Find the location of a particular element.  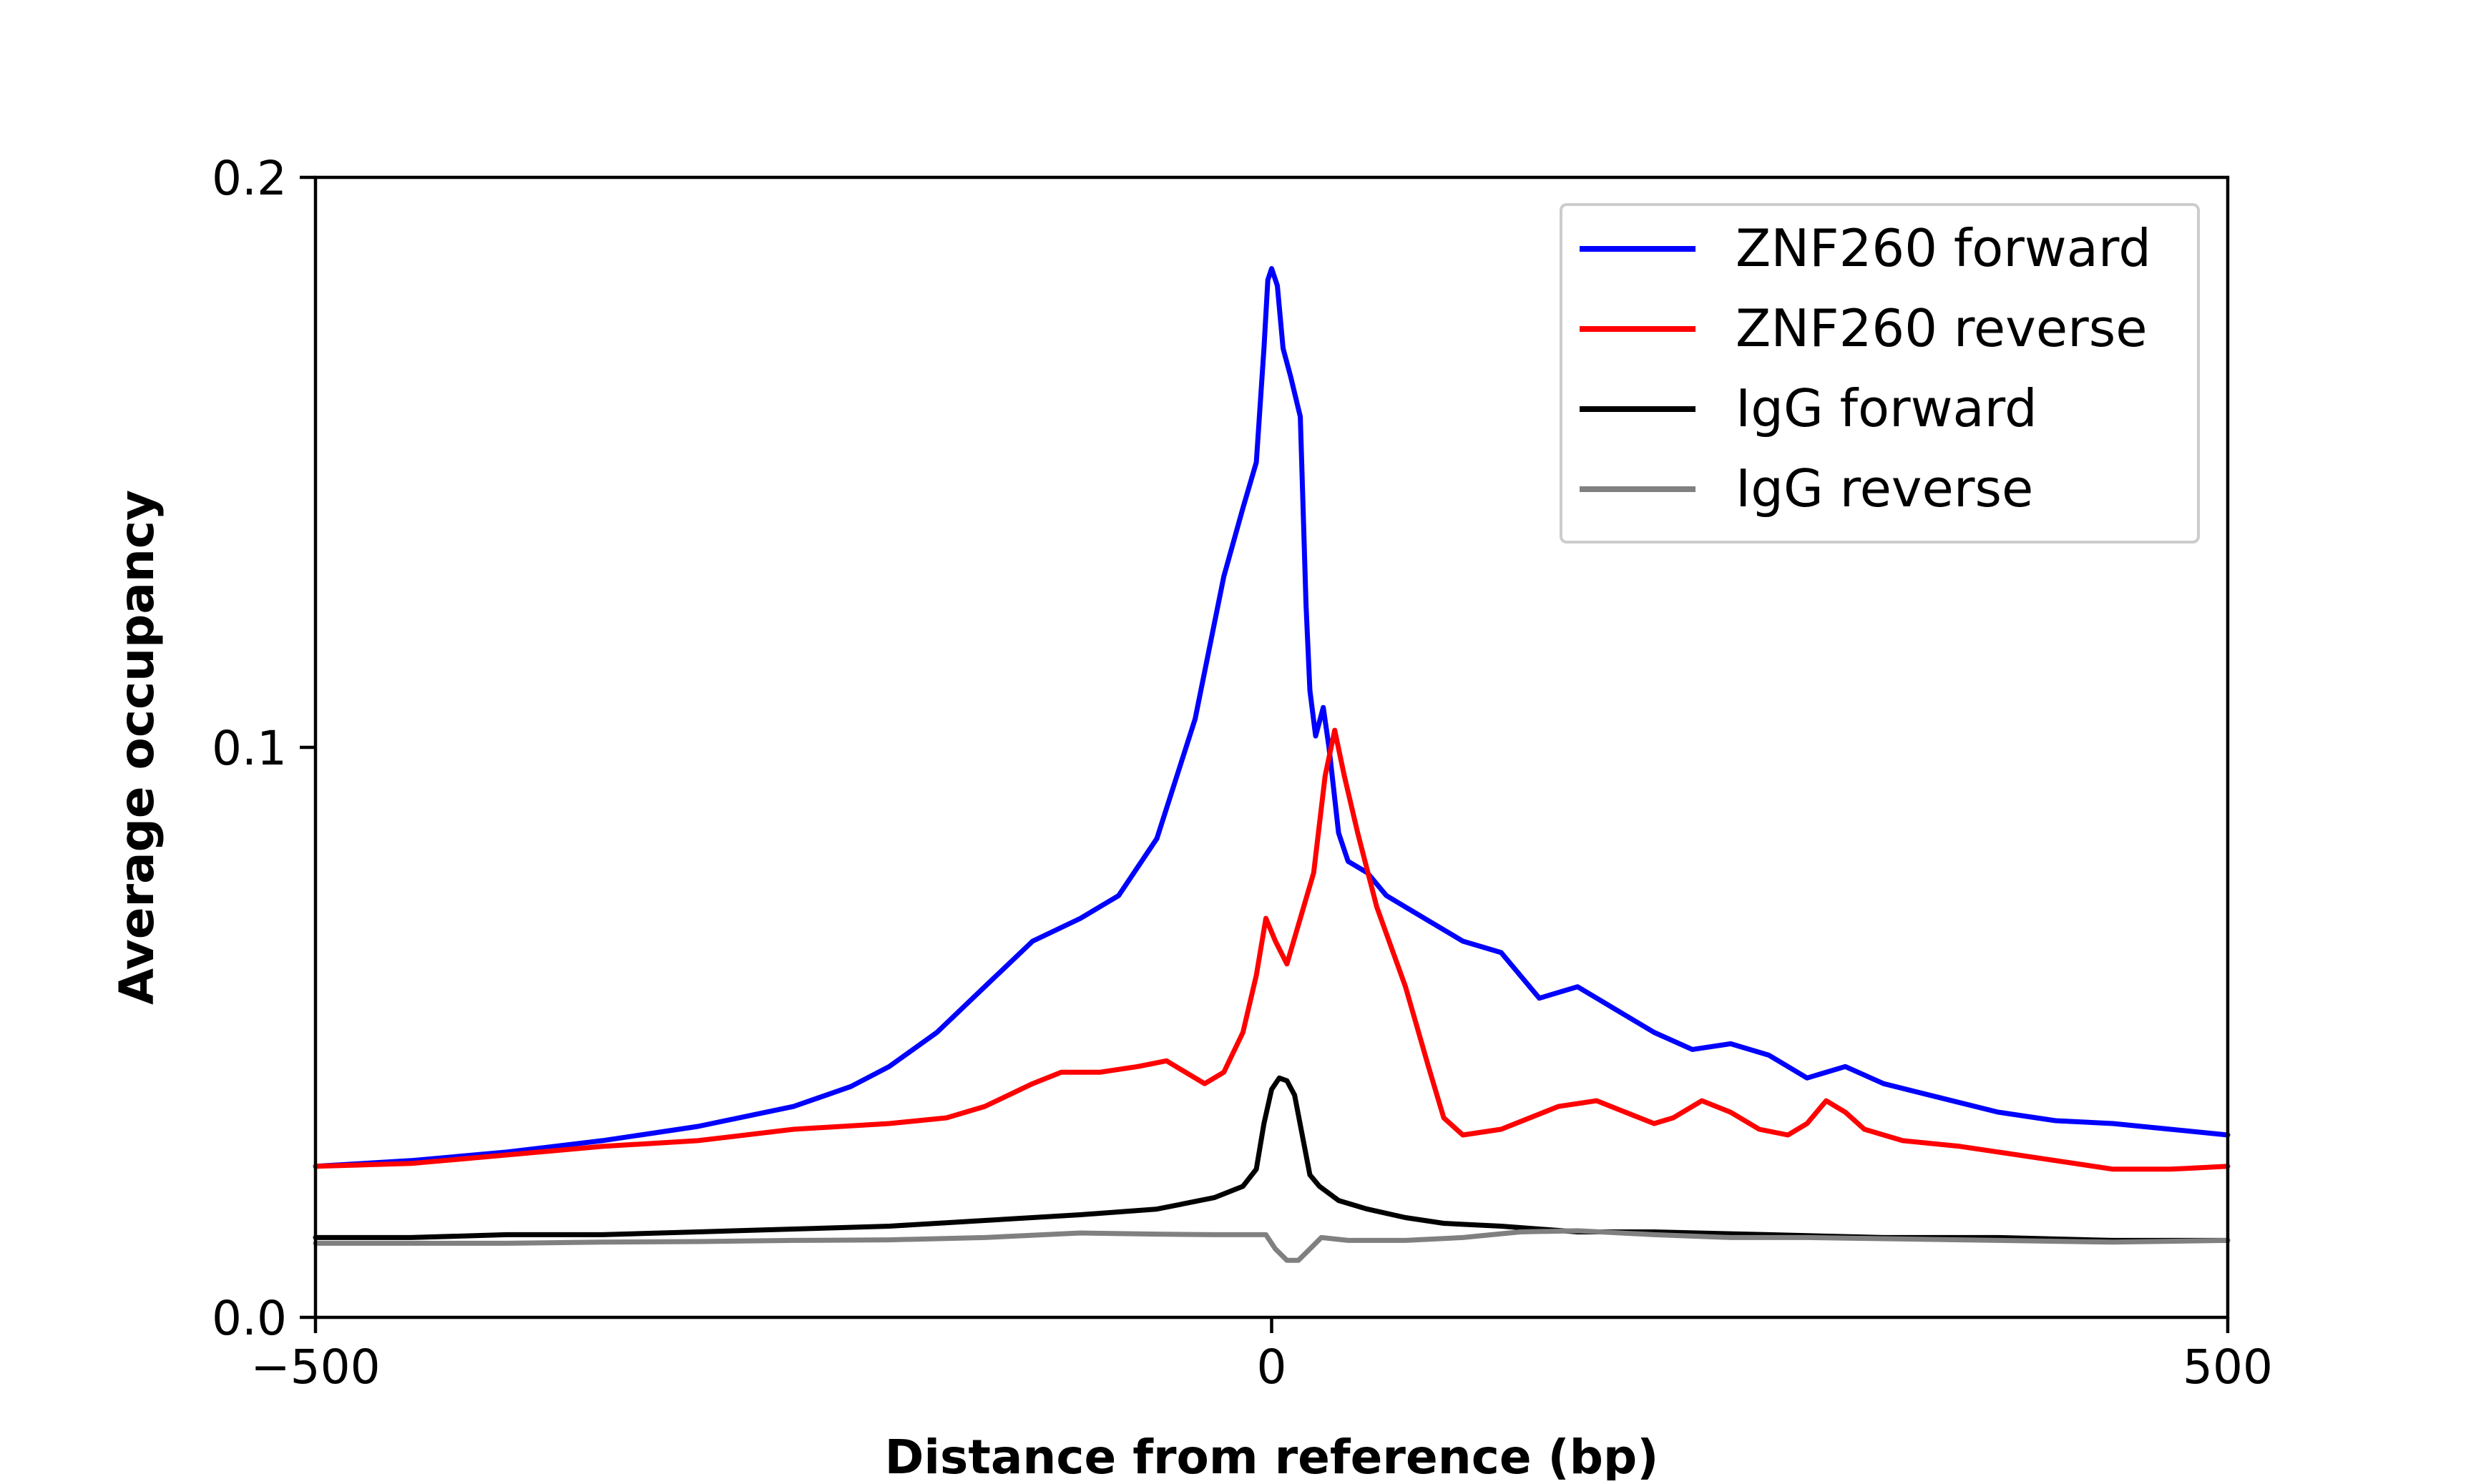

legend-label-4: IgG reverse is located at coordinates (1885, 489).